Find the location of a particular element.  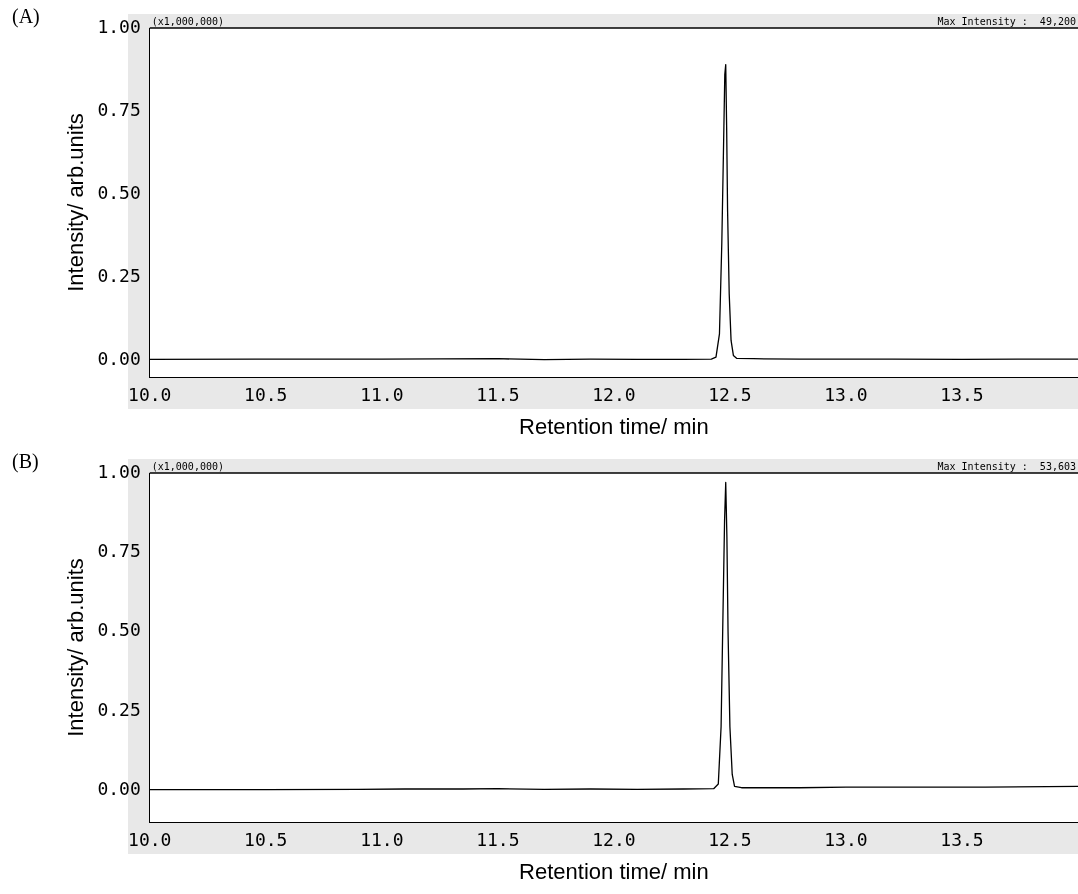

text: Max Intensity : 53,603 is located at coordinates (1006, 466).